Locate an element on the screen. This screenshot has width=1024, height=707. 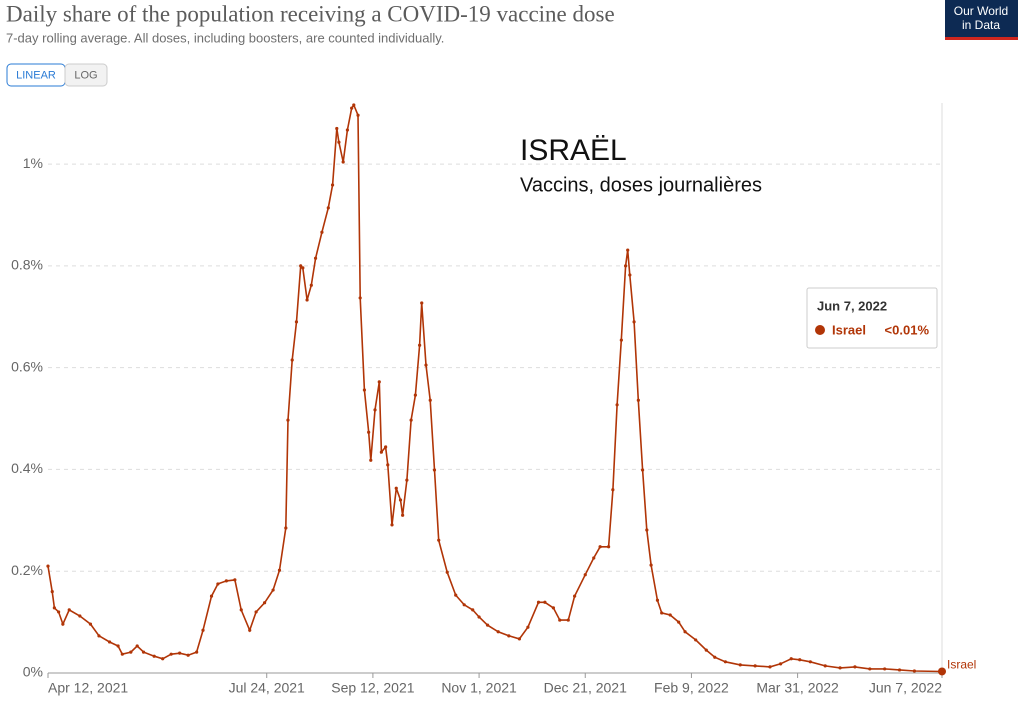
y-tick-label: 0.4% is located at coordinates (27, 468).